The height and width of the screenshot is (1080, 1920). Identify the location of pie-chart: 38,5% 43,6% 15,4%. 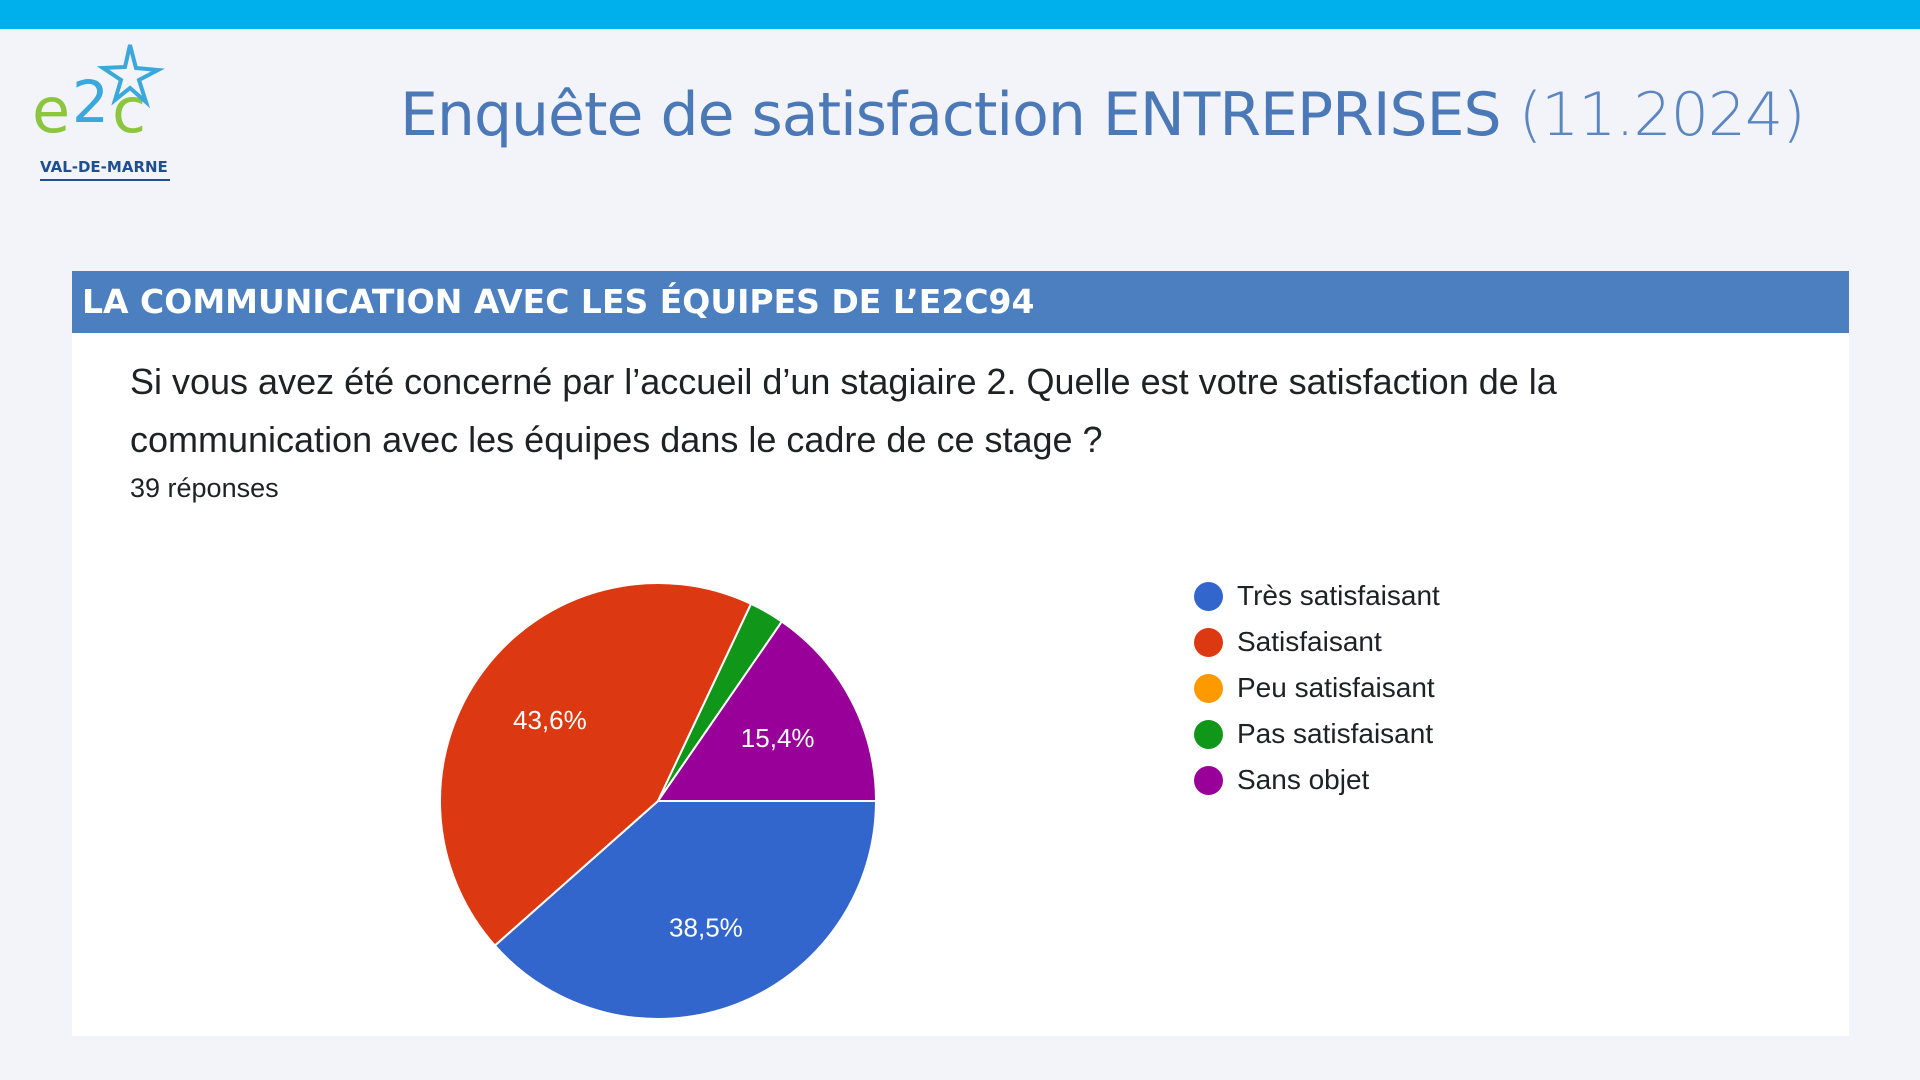
(658, 801).